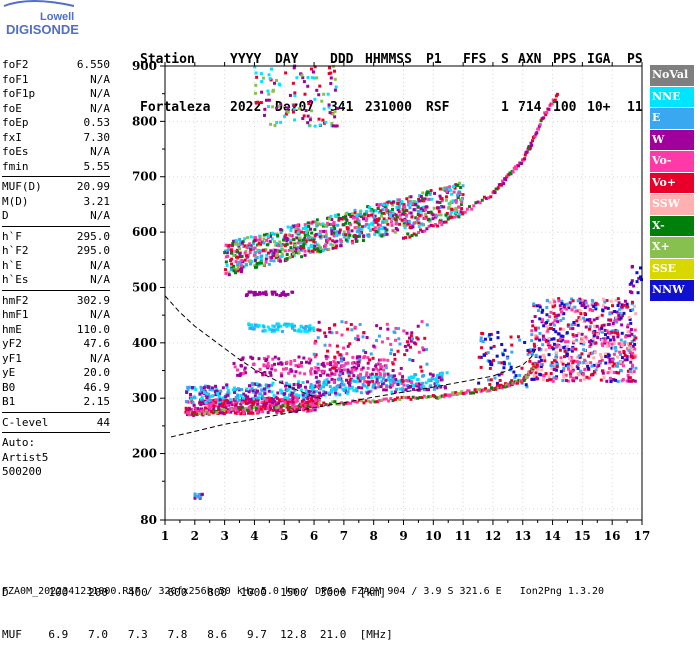 The image size is (700, 656). I want to click on param-key: B1, so click(9, 401).